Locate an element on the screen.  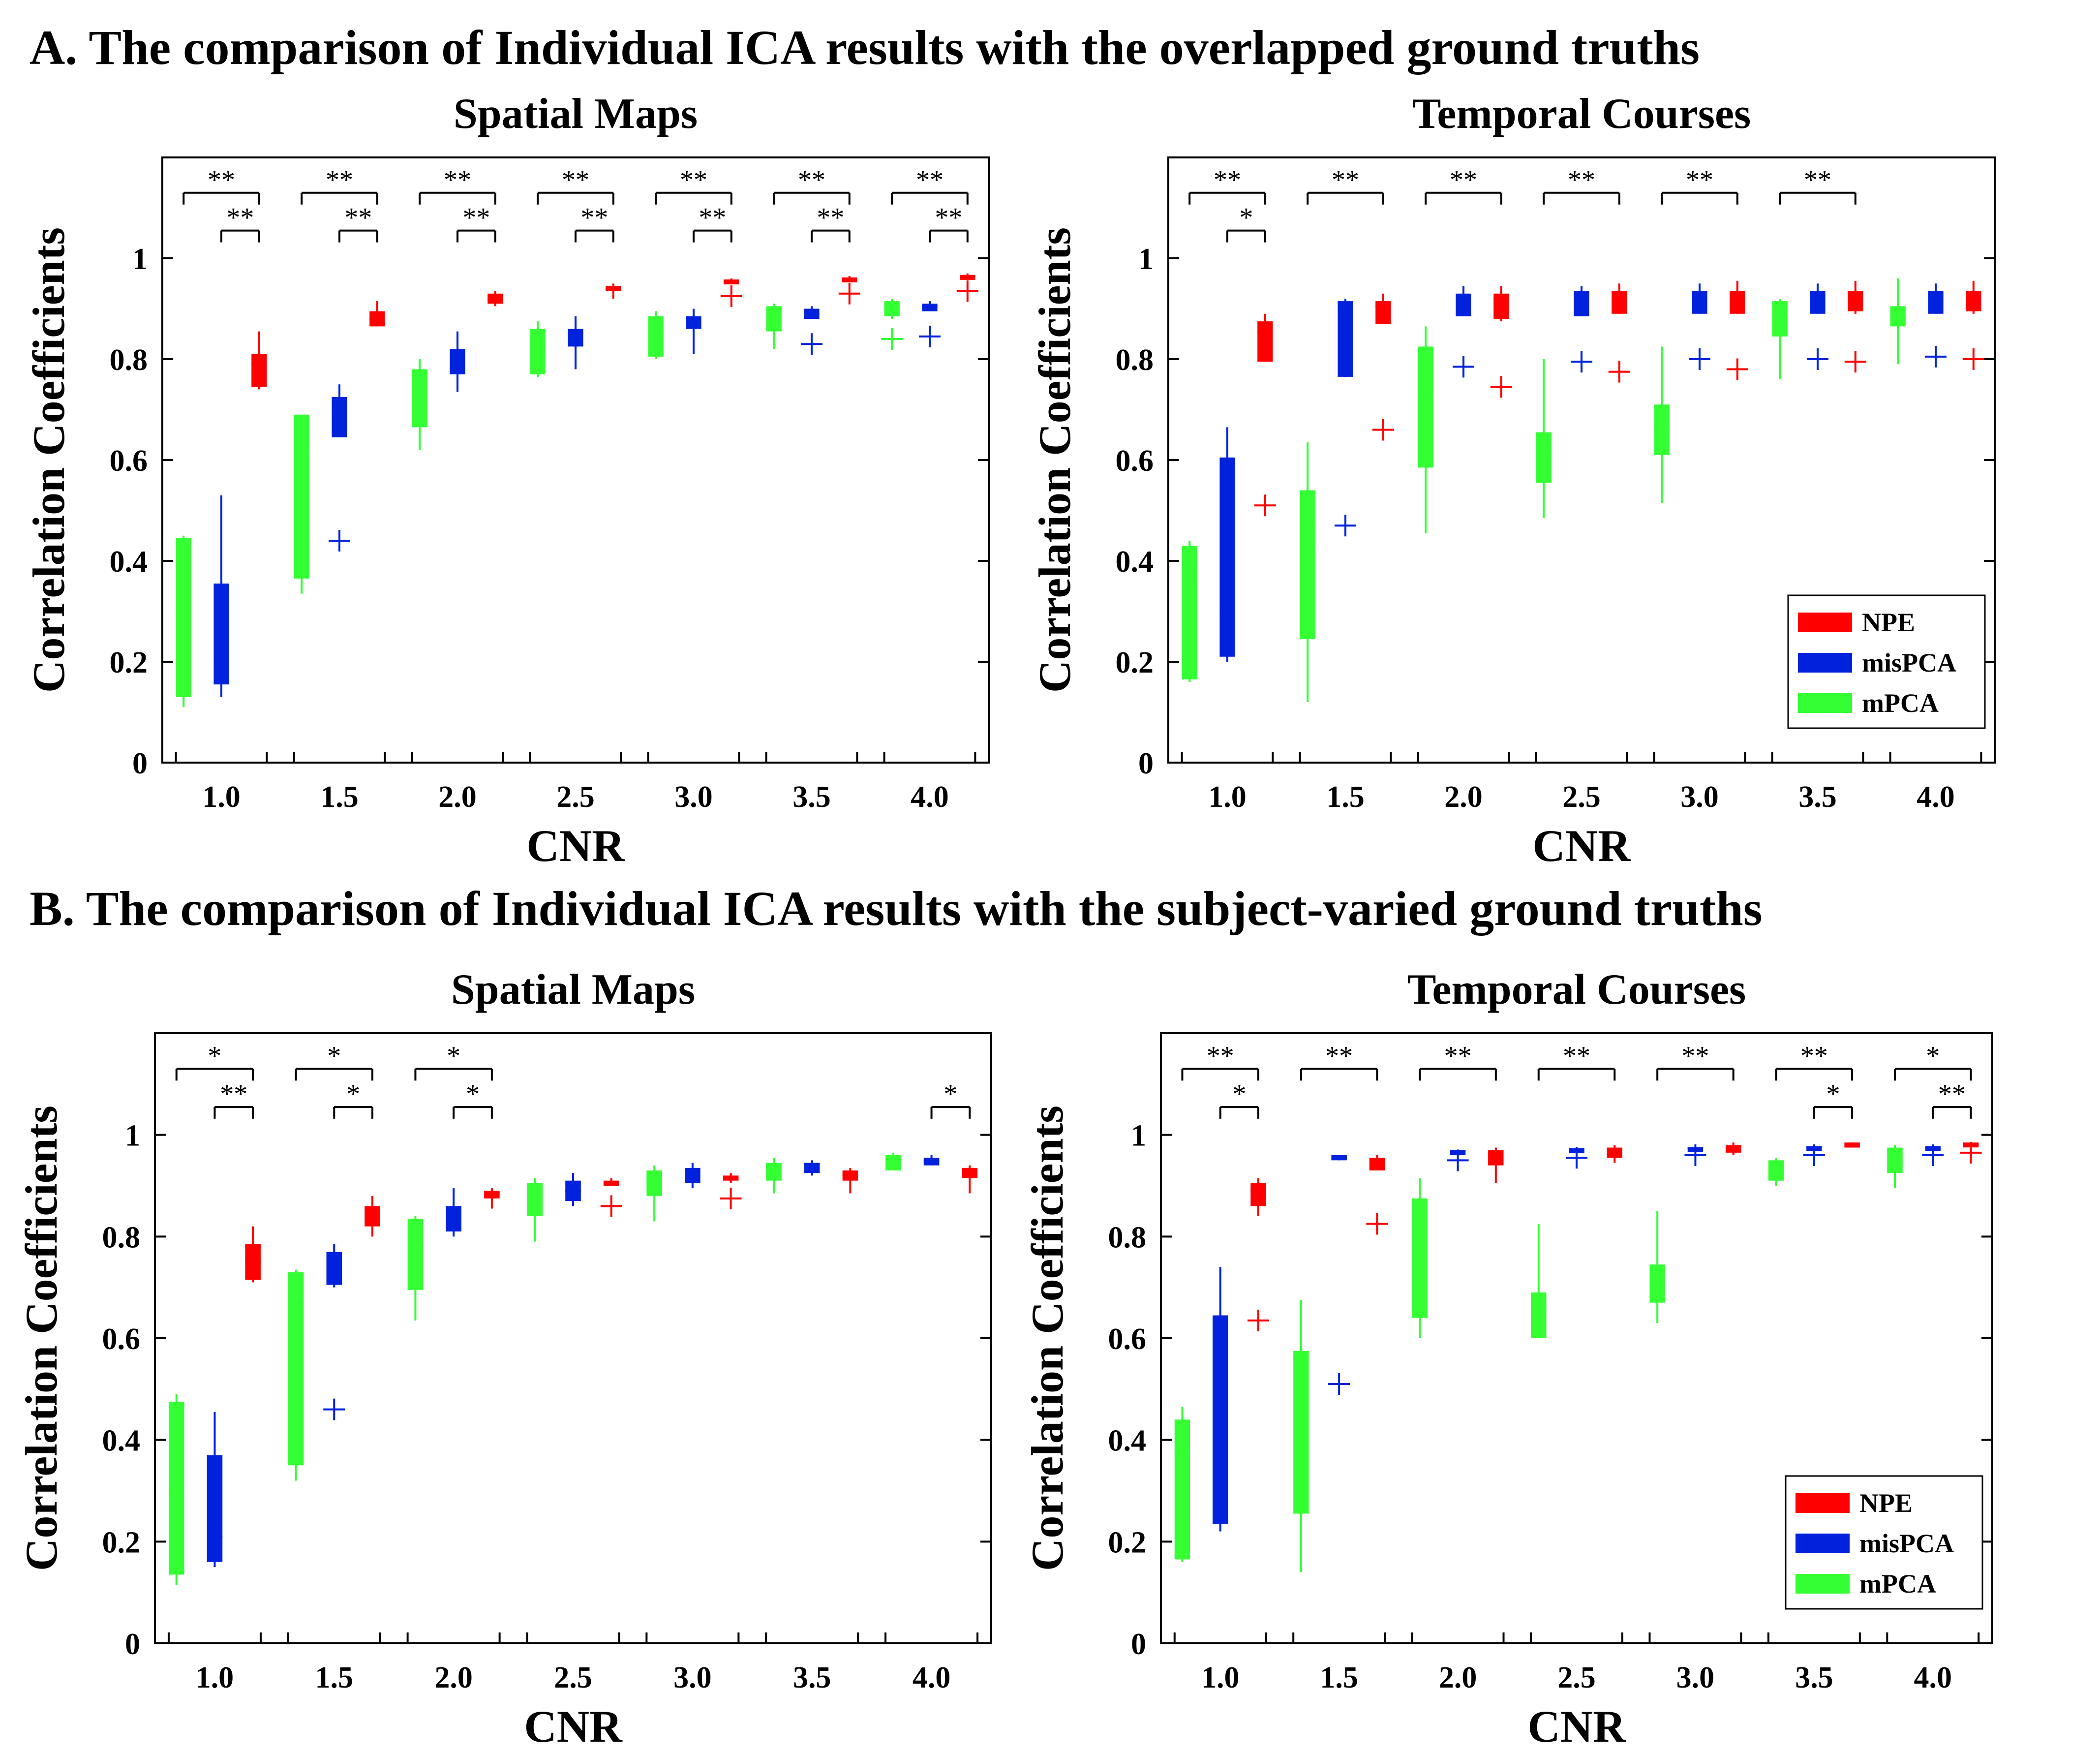
y-tick-label: 0 is located at coordinates (1146, 763).